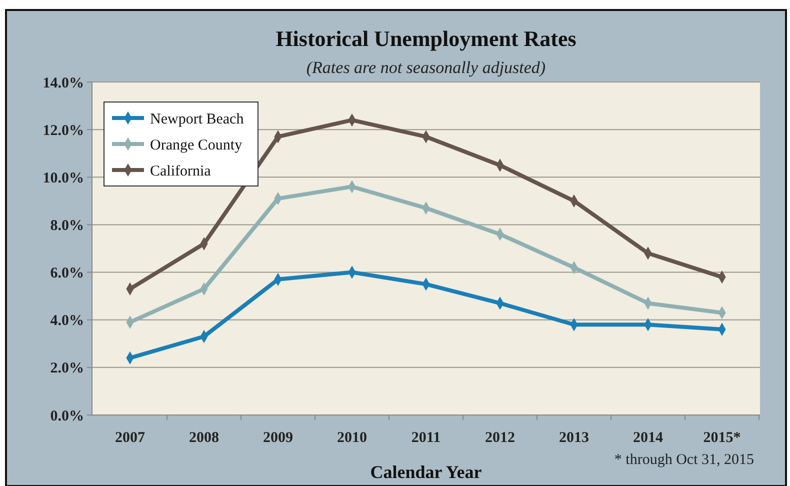 This screenshot has width=790, height=486. Describe the element at coordinates (67, 226) in the screenshot. I see `y-tick-label: 8.0%` at that location.